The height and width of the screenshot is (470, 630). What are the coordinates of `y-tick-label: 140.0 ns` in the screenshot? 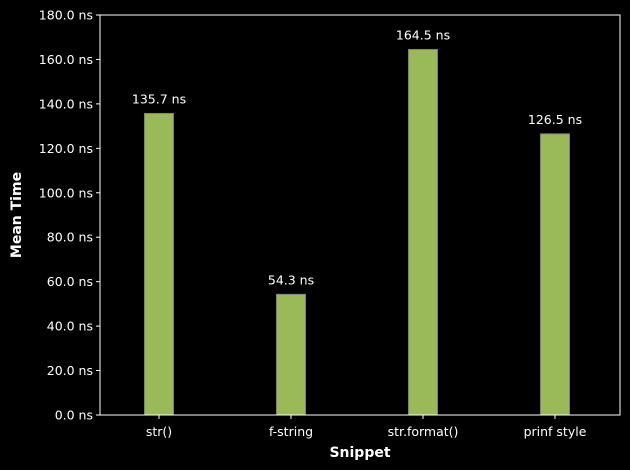 It's located at (66, 103).